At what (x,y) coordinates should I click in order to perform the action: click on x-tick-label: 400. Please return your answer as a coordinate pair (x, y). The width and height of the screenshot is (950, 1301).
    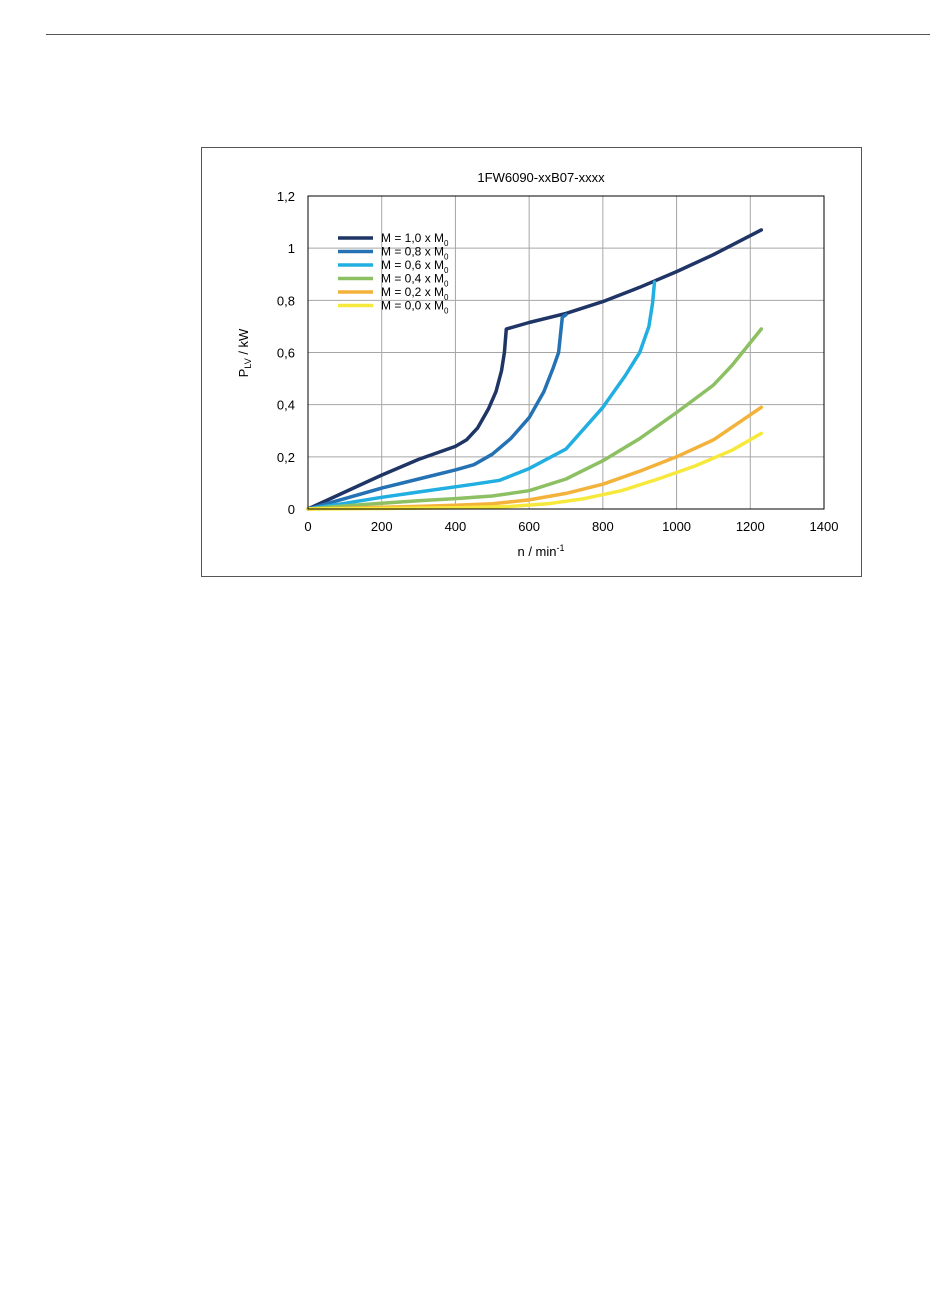
    Looking at the image, I should click on (456, 526).